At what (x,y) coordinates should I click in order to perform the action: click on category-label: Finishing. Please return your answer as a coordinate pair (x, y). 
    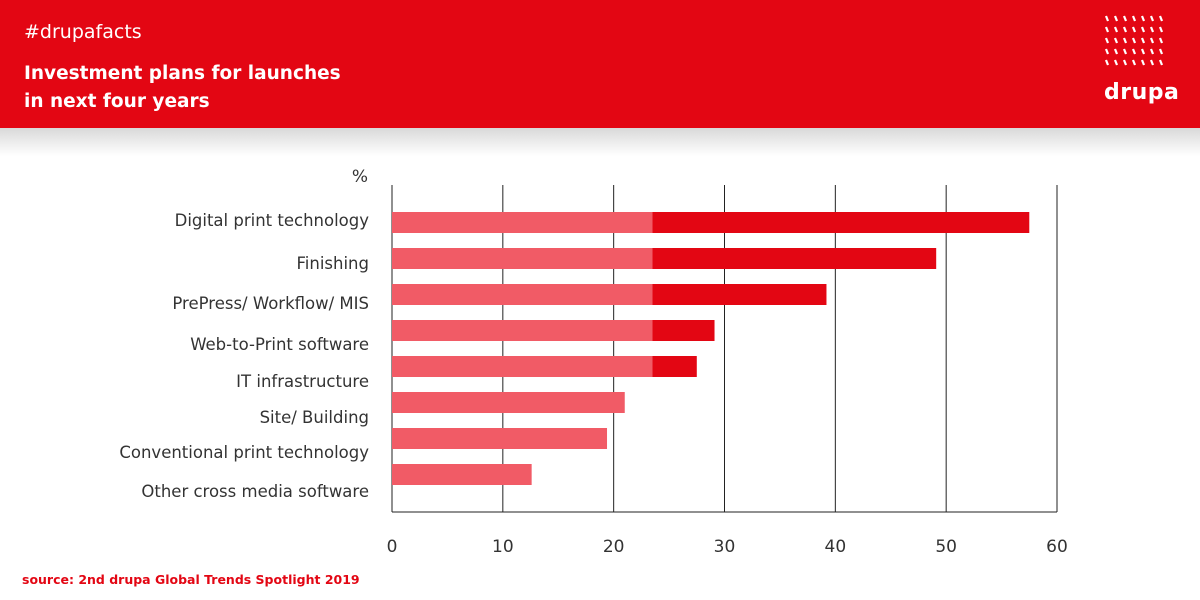
    Looking at the image, I should click on (333, 263).